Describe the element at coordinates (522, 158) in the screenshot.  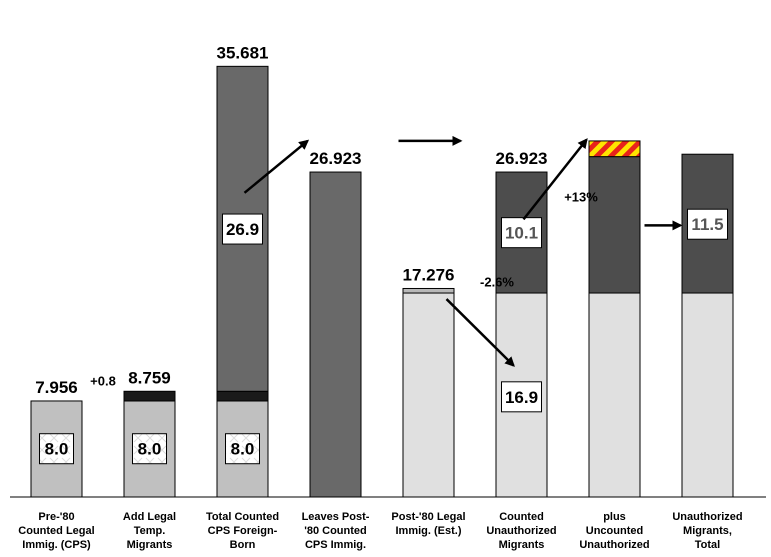
I see `bar-6-total-label: 26.923` at that location.